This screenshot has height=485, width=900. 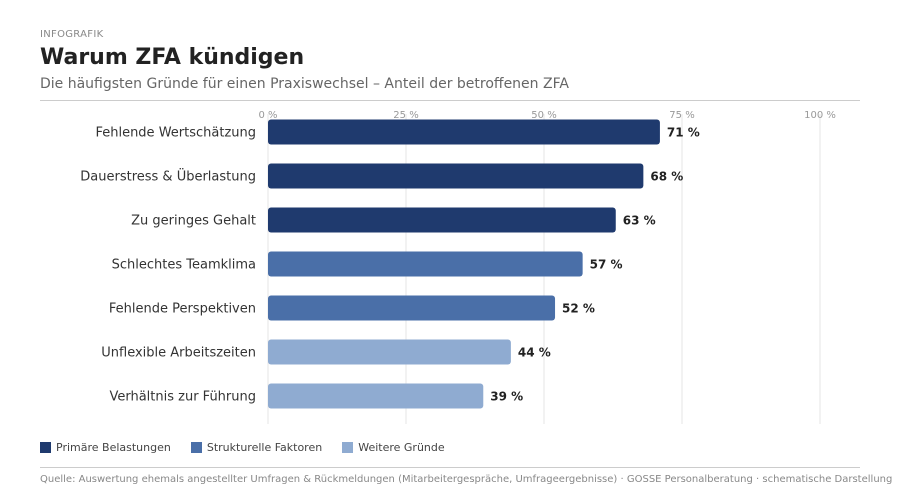 What do you see at coordinates (45, 447) in the screenshot?
I see `legend-swatch-primary` at bounding box center [45, 447].